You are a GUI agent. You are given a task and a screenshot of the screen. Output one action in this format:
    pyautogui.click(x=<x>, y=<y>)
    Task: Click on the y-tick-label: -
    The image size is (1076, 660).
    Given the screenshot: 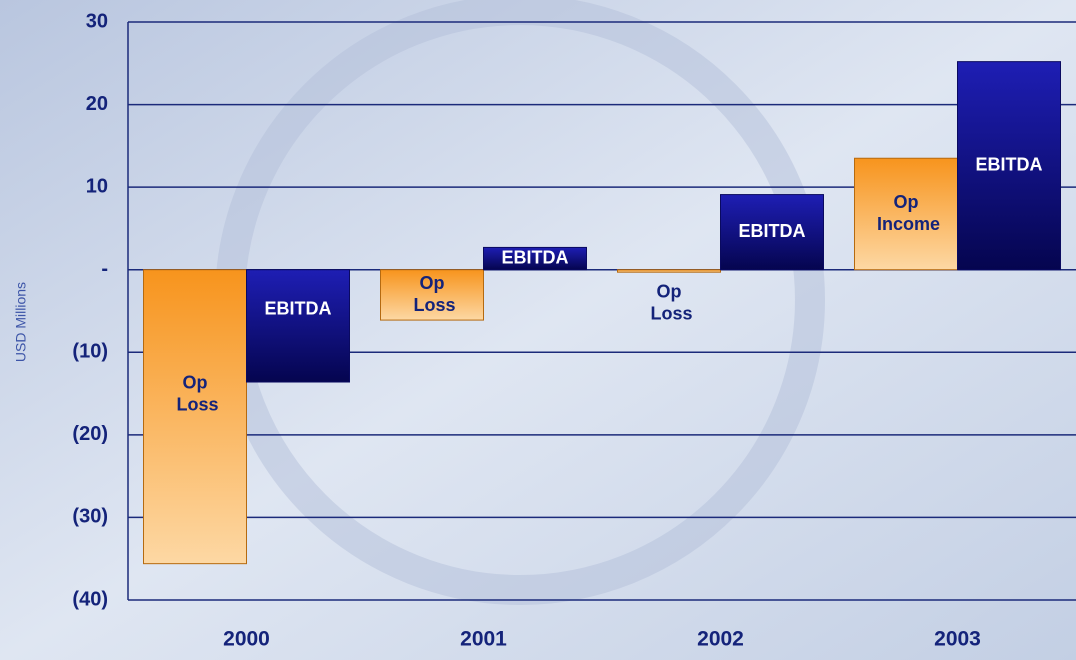 What is the action you would take?
    pyautogui.click(x=104, y=269)
    